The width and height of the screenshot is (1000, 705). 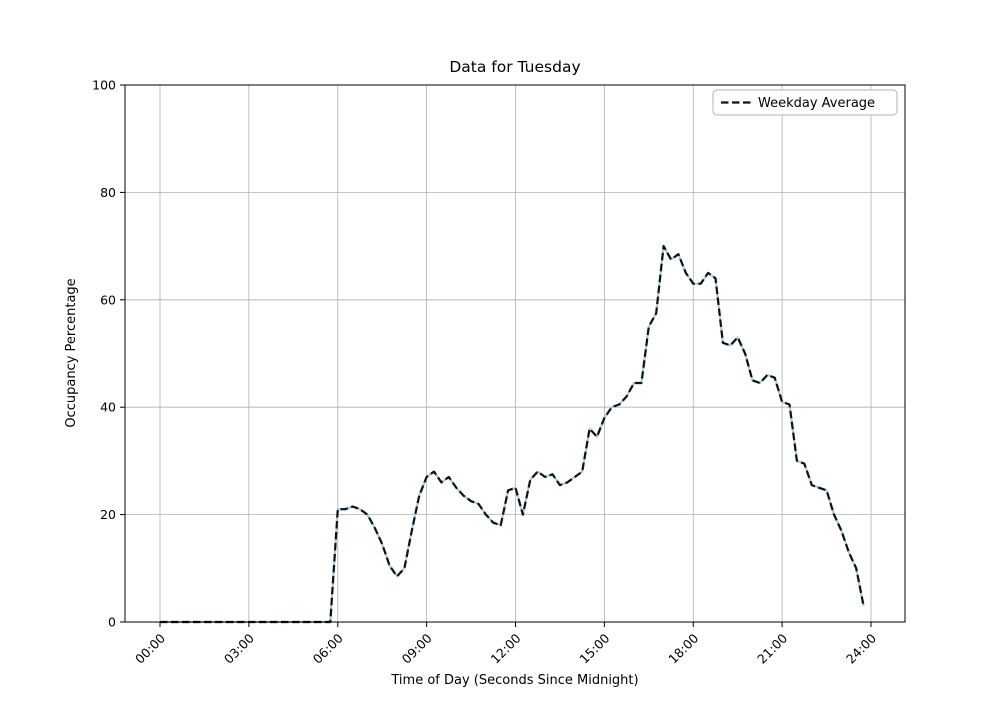 What do you see at coordinates (108, 354) in the screenshot?
I see `y-axis: 0 20 40 60 80 100` at bounding box center [108, 354].